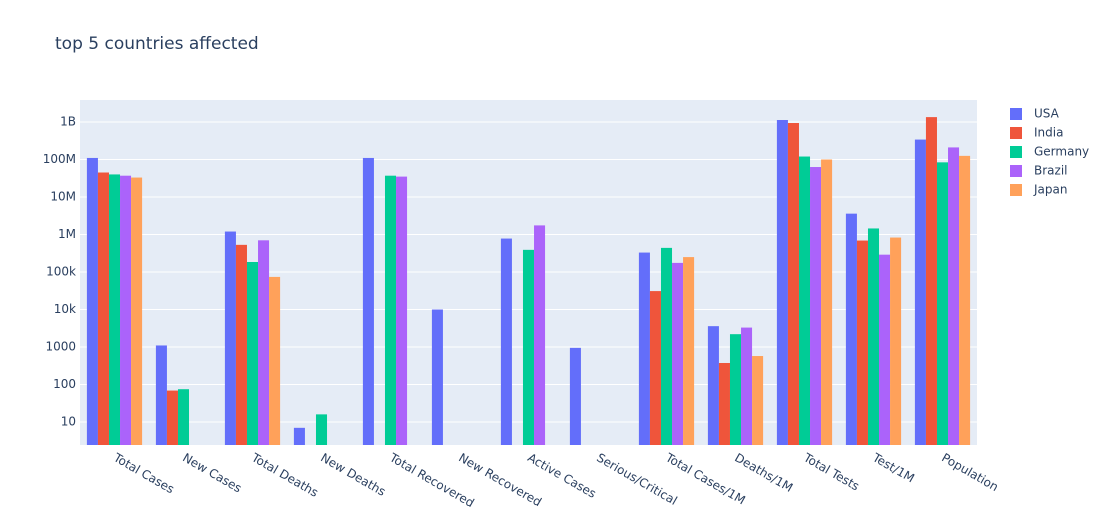 This screenshot has width=1108, height=525. Describe the element at coordinates (61, 272) in the screenshot. I see `y-tick-label: 100k` at that location.